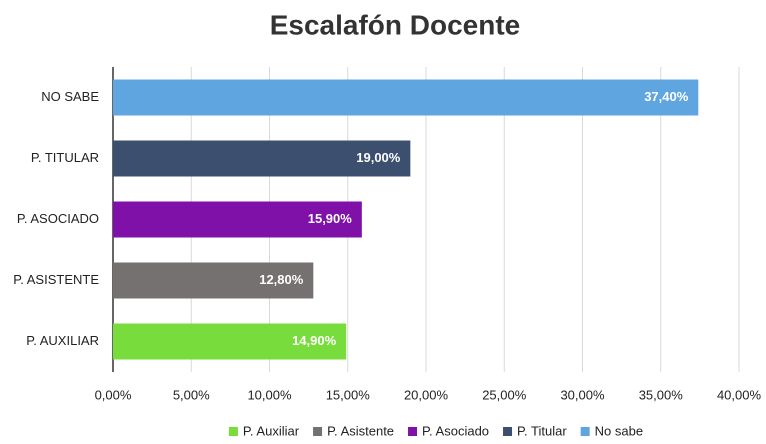  What do you see at coordinates (504, 394) in the screenshot?
I see `x-tick-label: 25,00%` at bounding box center [504, 394].